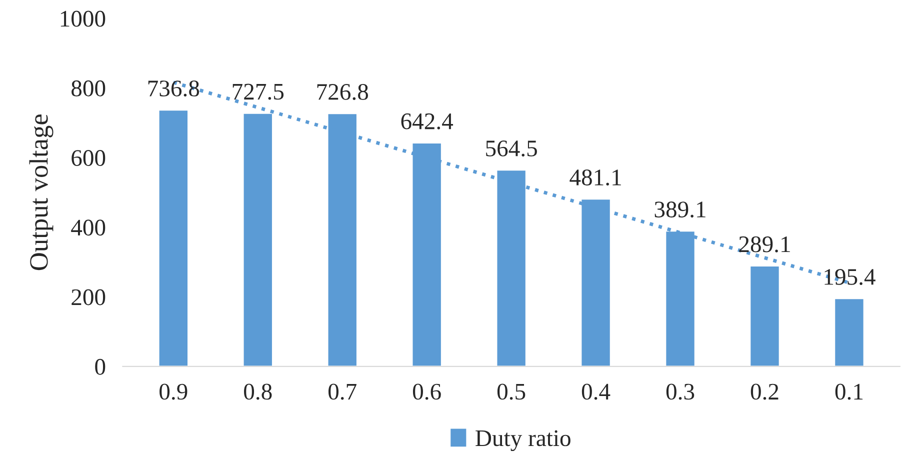  I want to click on x-tick-label: 0.5, so click(511, 392).